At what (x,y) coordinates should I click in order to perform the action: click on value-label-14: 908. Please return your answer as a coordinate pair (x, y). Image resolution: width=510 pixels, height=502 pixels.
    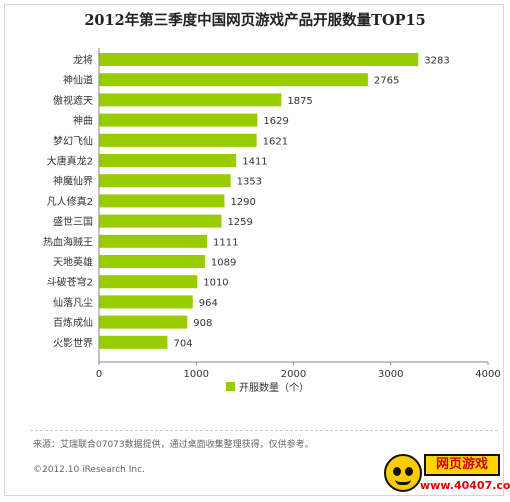
    Looking at the image, I should click on (202, 323).